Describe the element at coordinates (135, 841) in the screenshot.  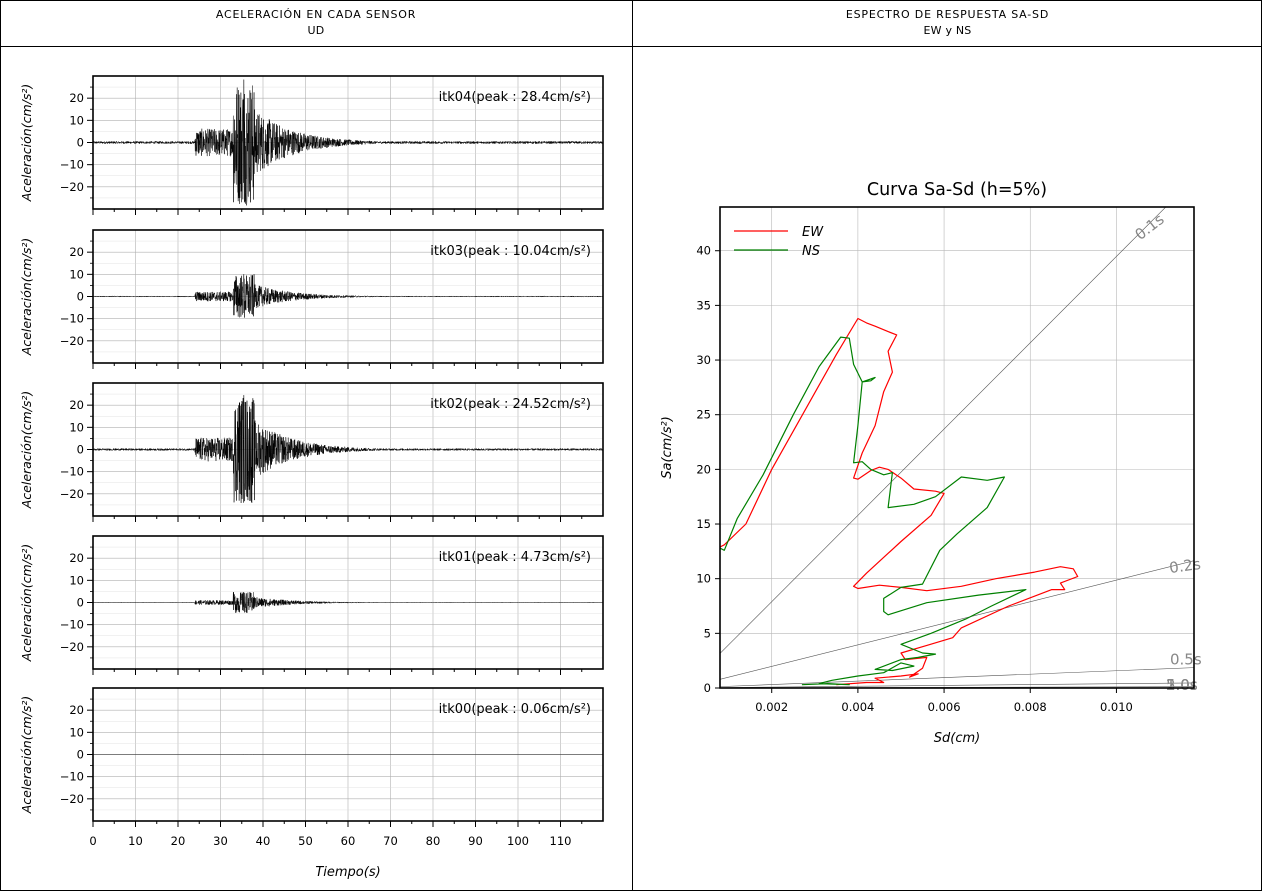
I see `x-tick-label: 10` at that location.